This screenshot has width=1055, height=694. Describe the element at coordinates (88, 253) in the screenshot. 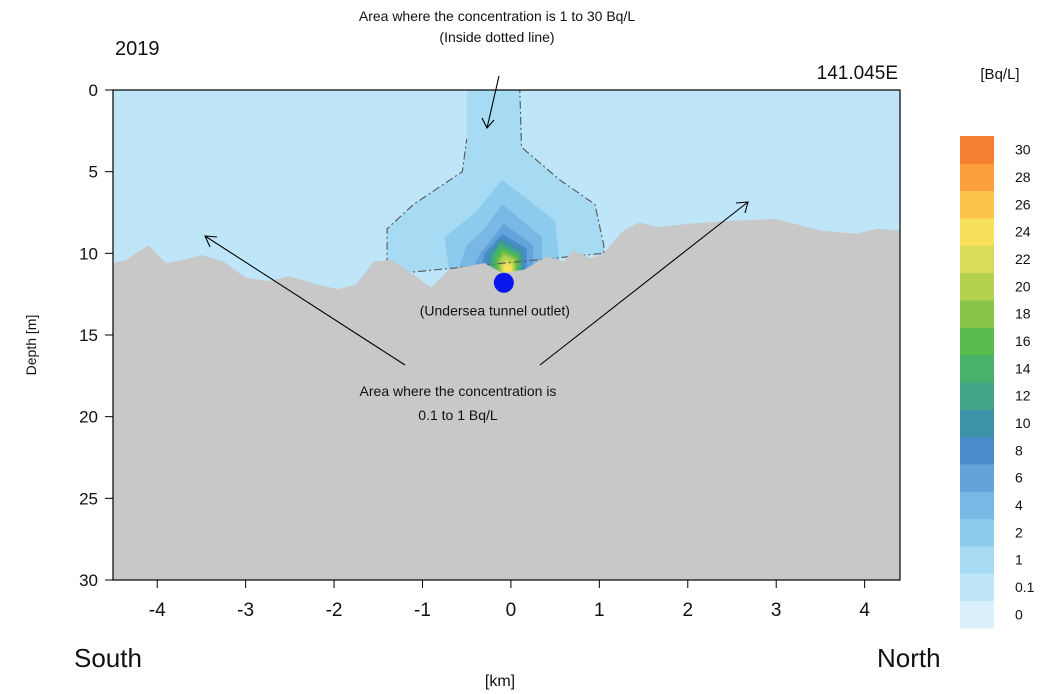

I see `y-tick-label: 10` at that location.